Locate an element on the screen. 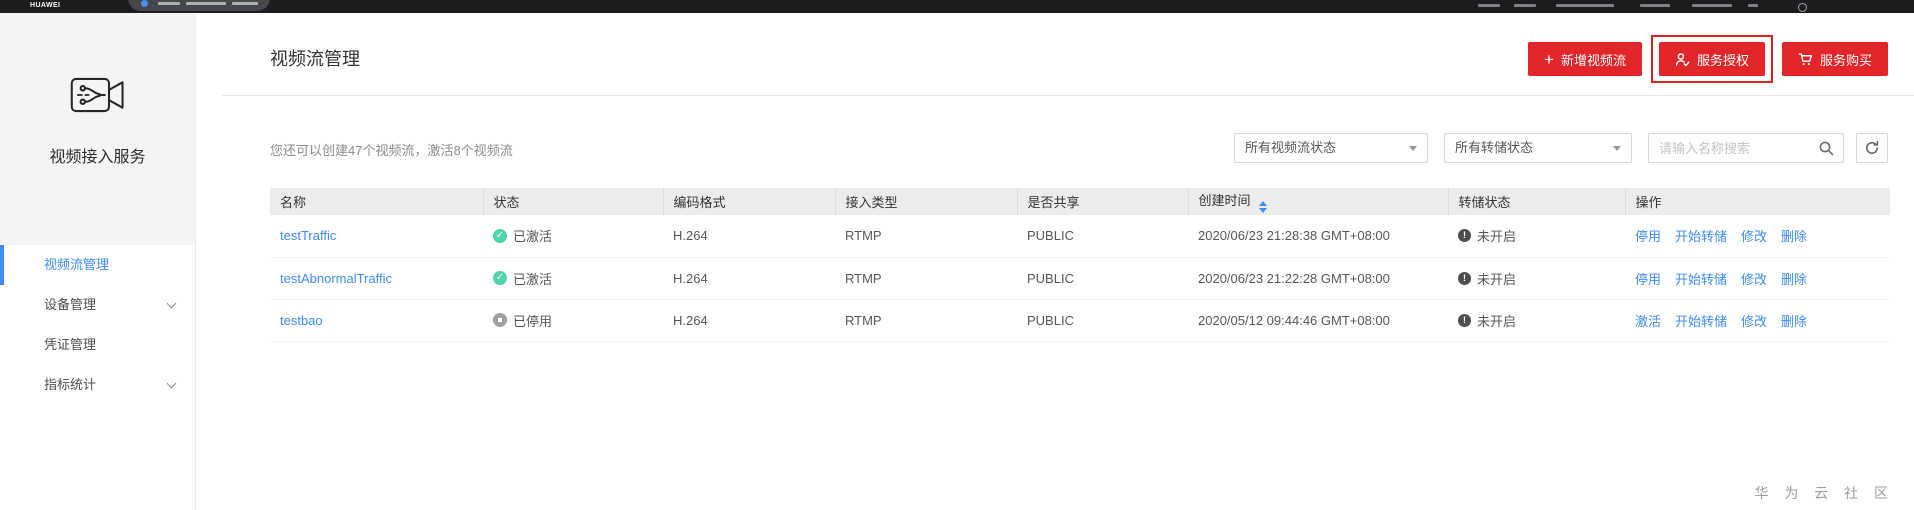 This screenshot has height=510, width=1914. search-icon is located at coordinates (1826, 148).